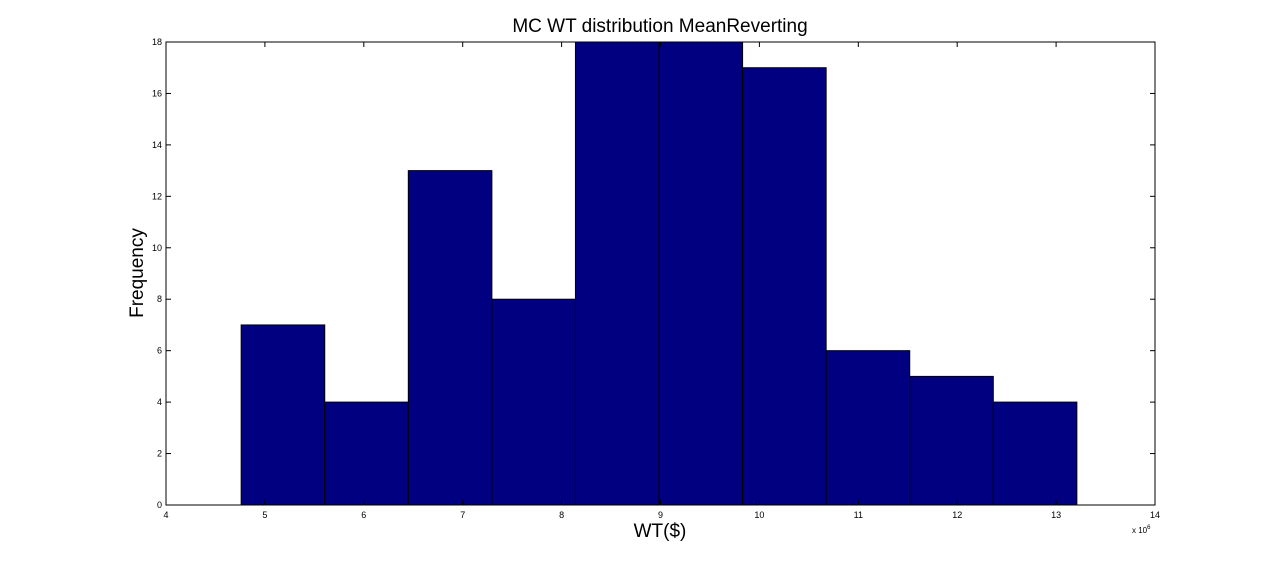 The width and height of the screenshot is (1277, 567). Describe the element at coordinates (660, 515) in the screenshot. I see `x-tick-label: 9` at that location.